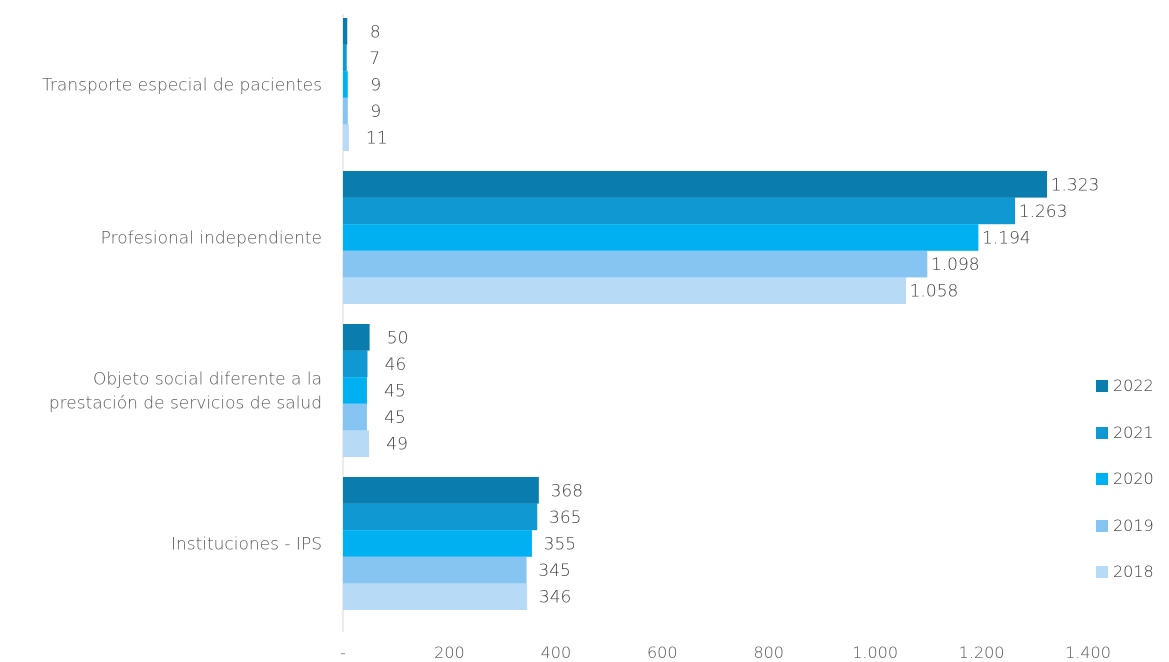 Image resolution: width=1169 pixels, height=662 pixels. What do you see at coordinates (398, 338) in the screenshot?
I see `data-label: 50` at bounding box center [398, 338].